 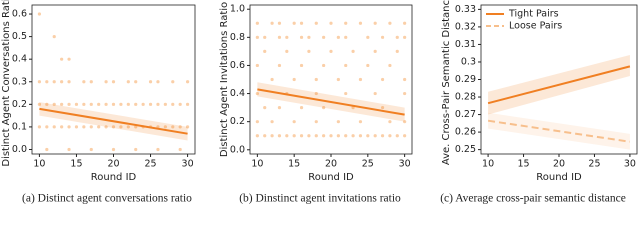 I want to click on legend-label: Tight Pairs, so click(x=533, y=14).